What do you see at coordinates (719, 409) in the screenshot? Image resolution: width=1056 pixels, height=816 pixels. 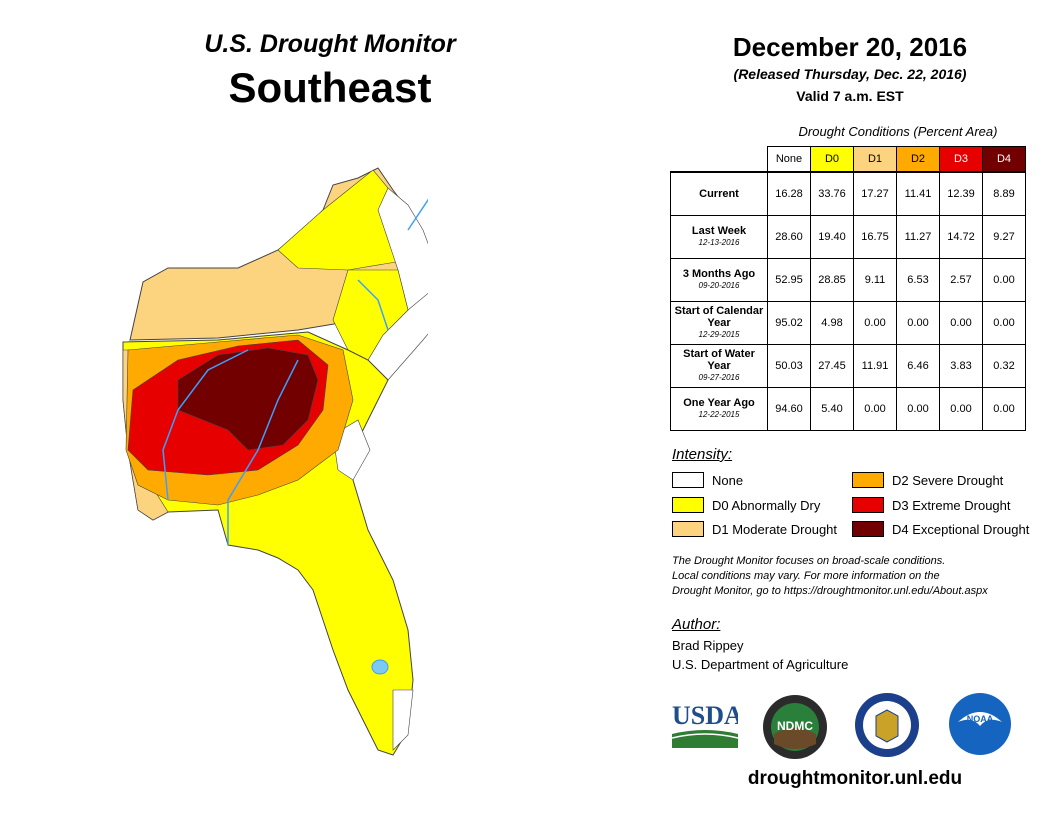 I see `row-label: One Year Ago 12-22-2015` at bounding box center [719, 409].